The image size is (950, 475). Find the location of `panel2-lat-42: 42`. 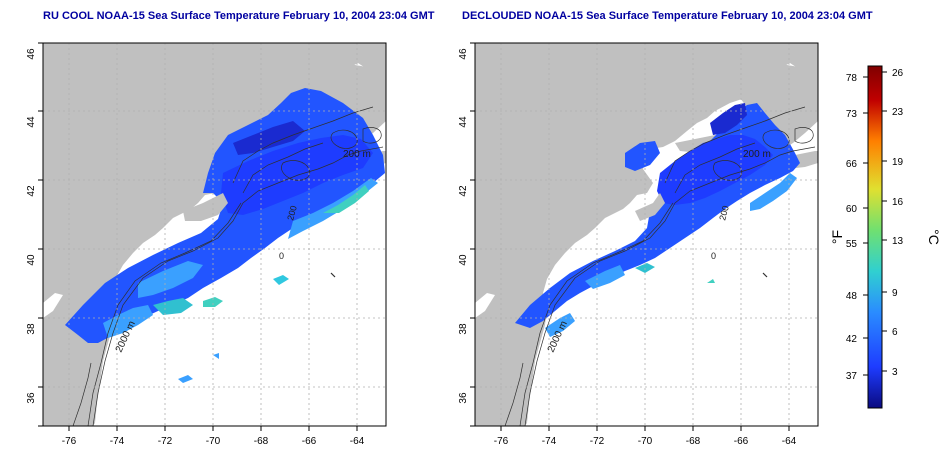

panel2-lat-42: 42 is located at coordinates (463, 191).